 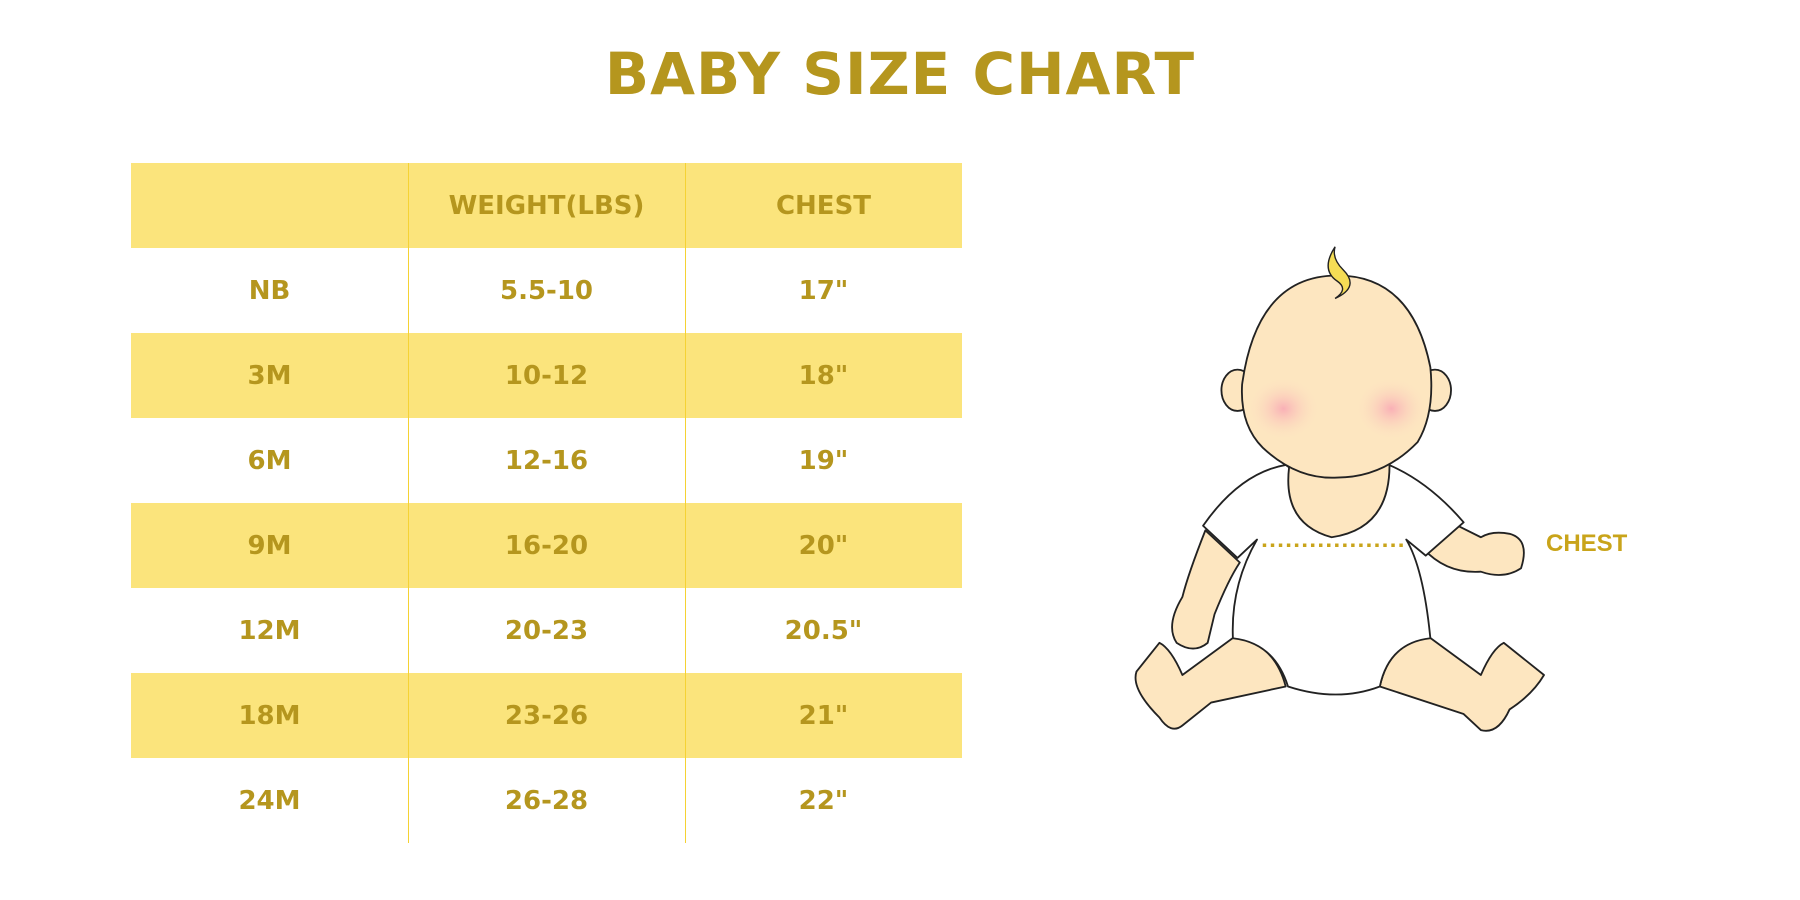 I want to click on table-row: 3M 10-12 18", so click(x=546, y=375).